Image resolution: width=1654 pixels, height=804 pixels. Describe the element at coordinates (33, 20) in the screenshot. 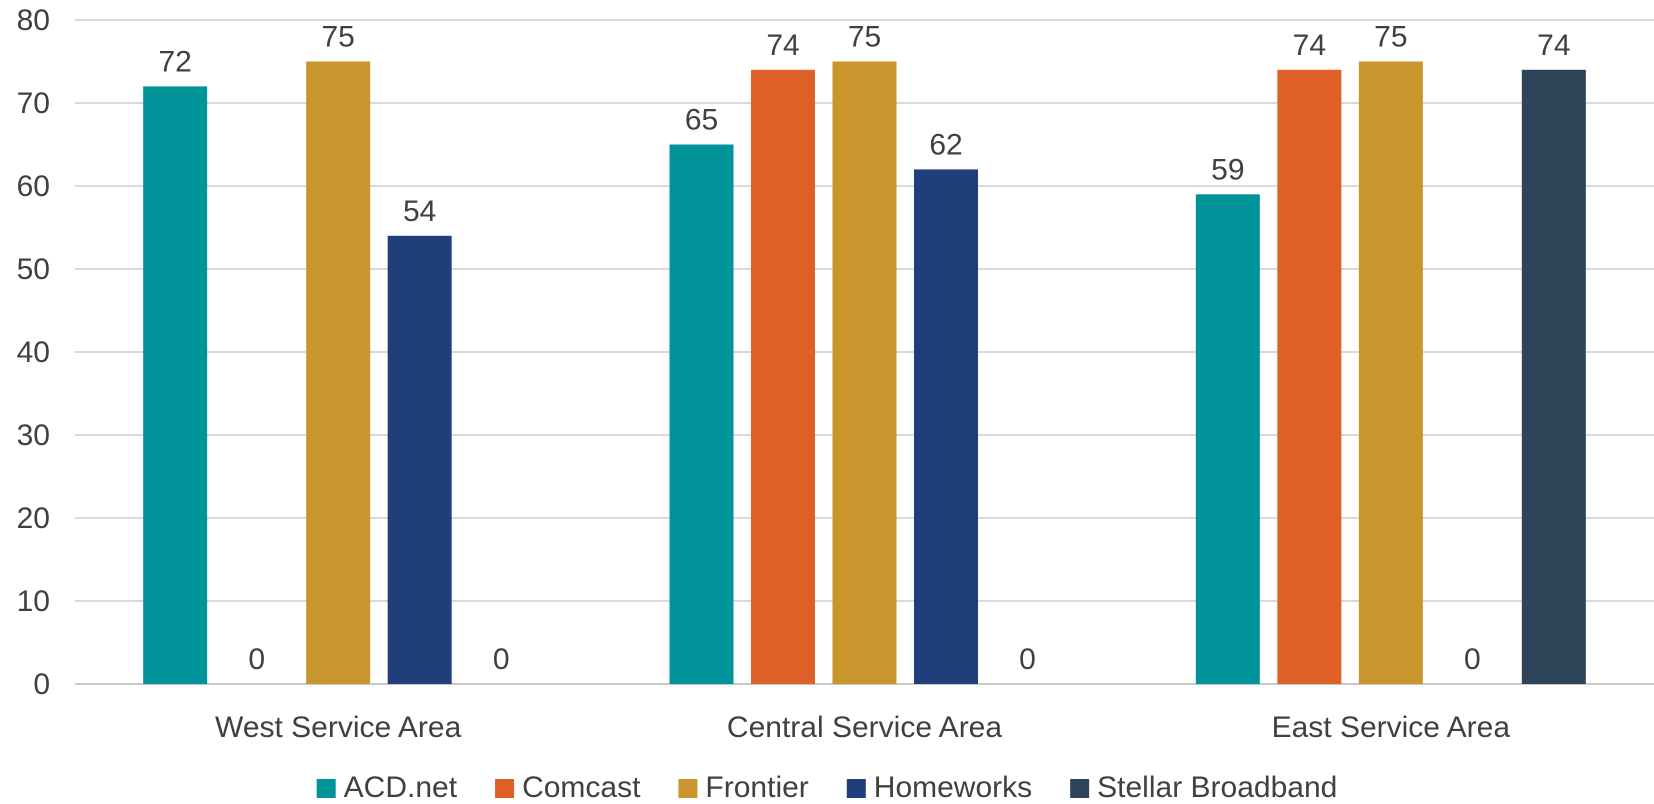

I see `y-tick-label: 80` at that location.